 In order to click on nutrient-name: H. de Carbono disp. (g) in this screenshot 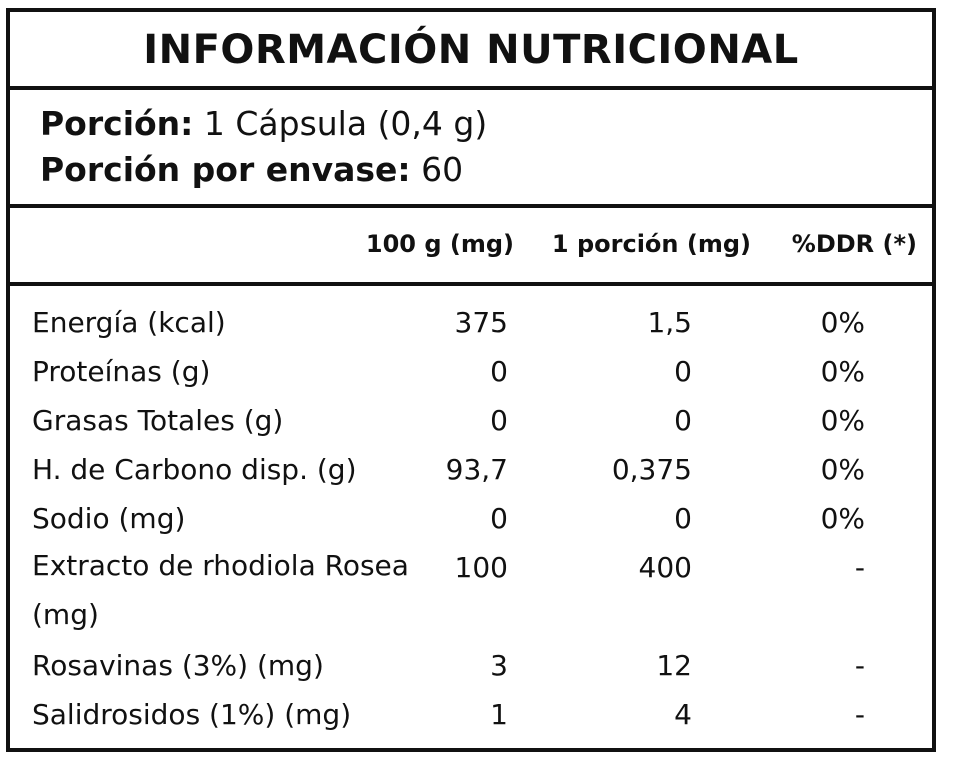, I will do `click(194, 469)`.